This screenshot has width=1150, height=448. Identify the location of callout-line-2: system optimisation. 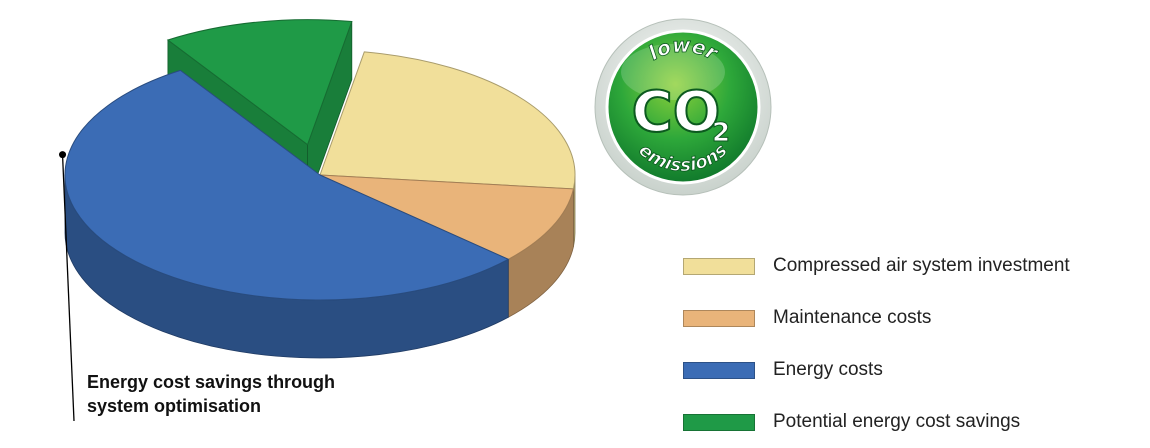
(174, 406).